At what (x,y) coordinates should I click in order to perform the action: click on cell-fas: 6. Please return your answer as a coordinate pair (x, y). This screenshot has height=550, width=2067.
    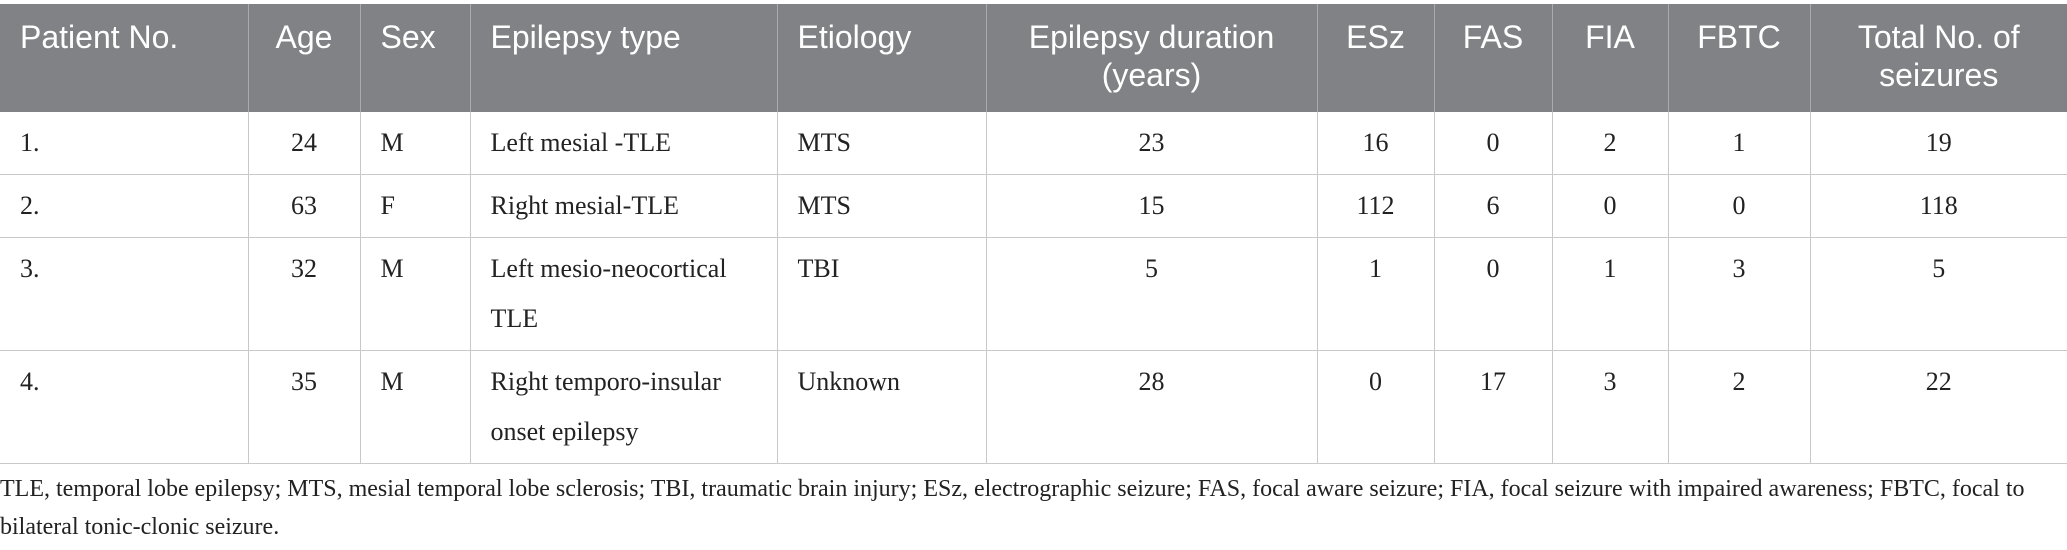
    Looking at the image, I should click on (1493, 206).